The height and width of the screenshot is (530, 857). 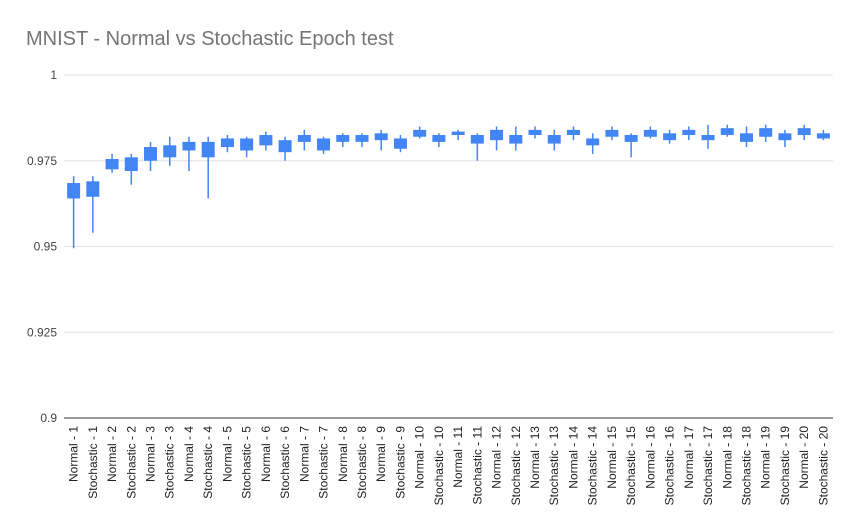 I want to click on x-tick-label: Stochastic - 7, so click(x=324, y=462).